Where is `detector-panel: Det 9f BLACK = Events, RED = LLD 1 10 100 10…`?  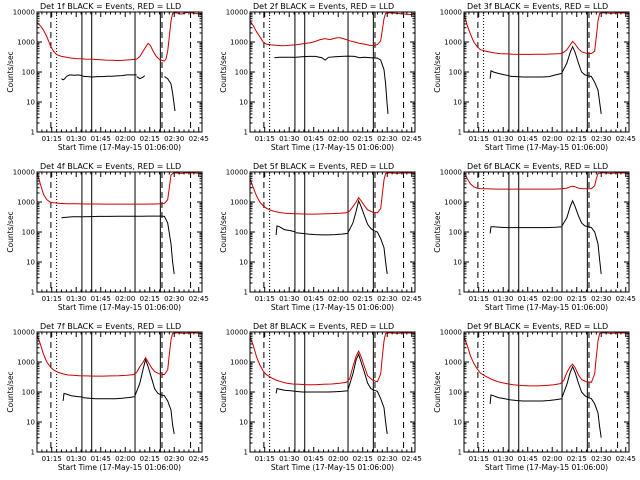
detector-panel: Det 9f BLACK = Events, RED = LLD 1 10 100 10… is located at coordinates (534, 397).